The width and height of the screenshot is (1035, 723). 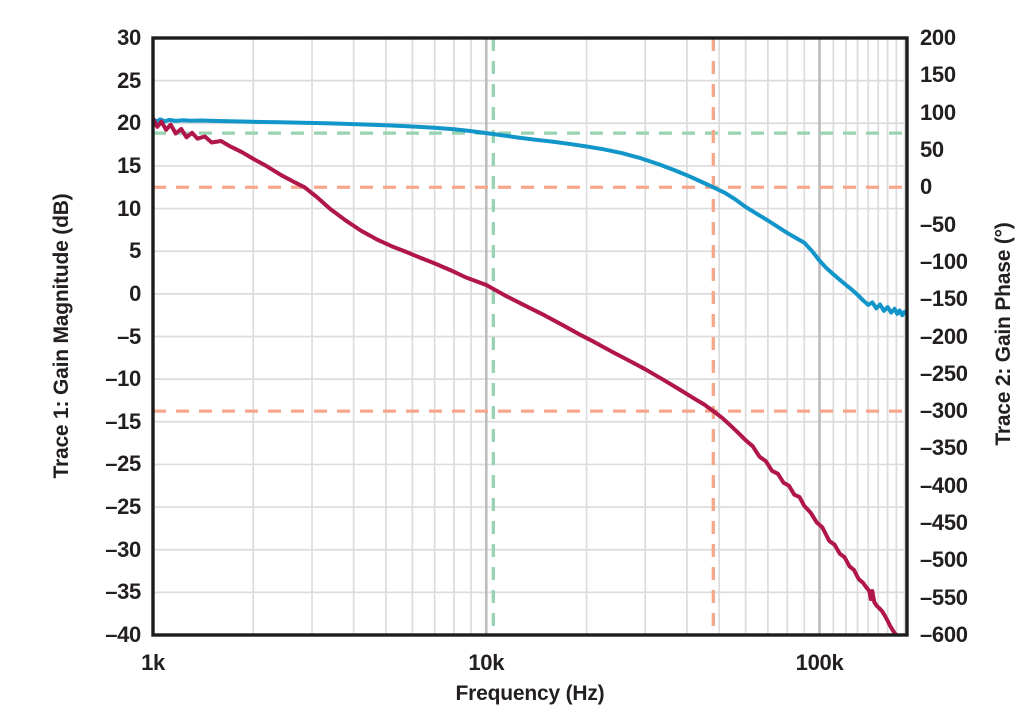 What do you see at coordinates (944, 411) in the screenshot?
I see `right-tick-label: –300` at bounding box center [944, 411].